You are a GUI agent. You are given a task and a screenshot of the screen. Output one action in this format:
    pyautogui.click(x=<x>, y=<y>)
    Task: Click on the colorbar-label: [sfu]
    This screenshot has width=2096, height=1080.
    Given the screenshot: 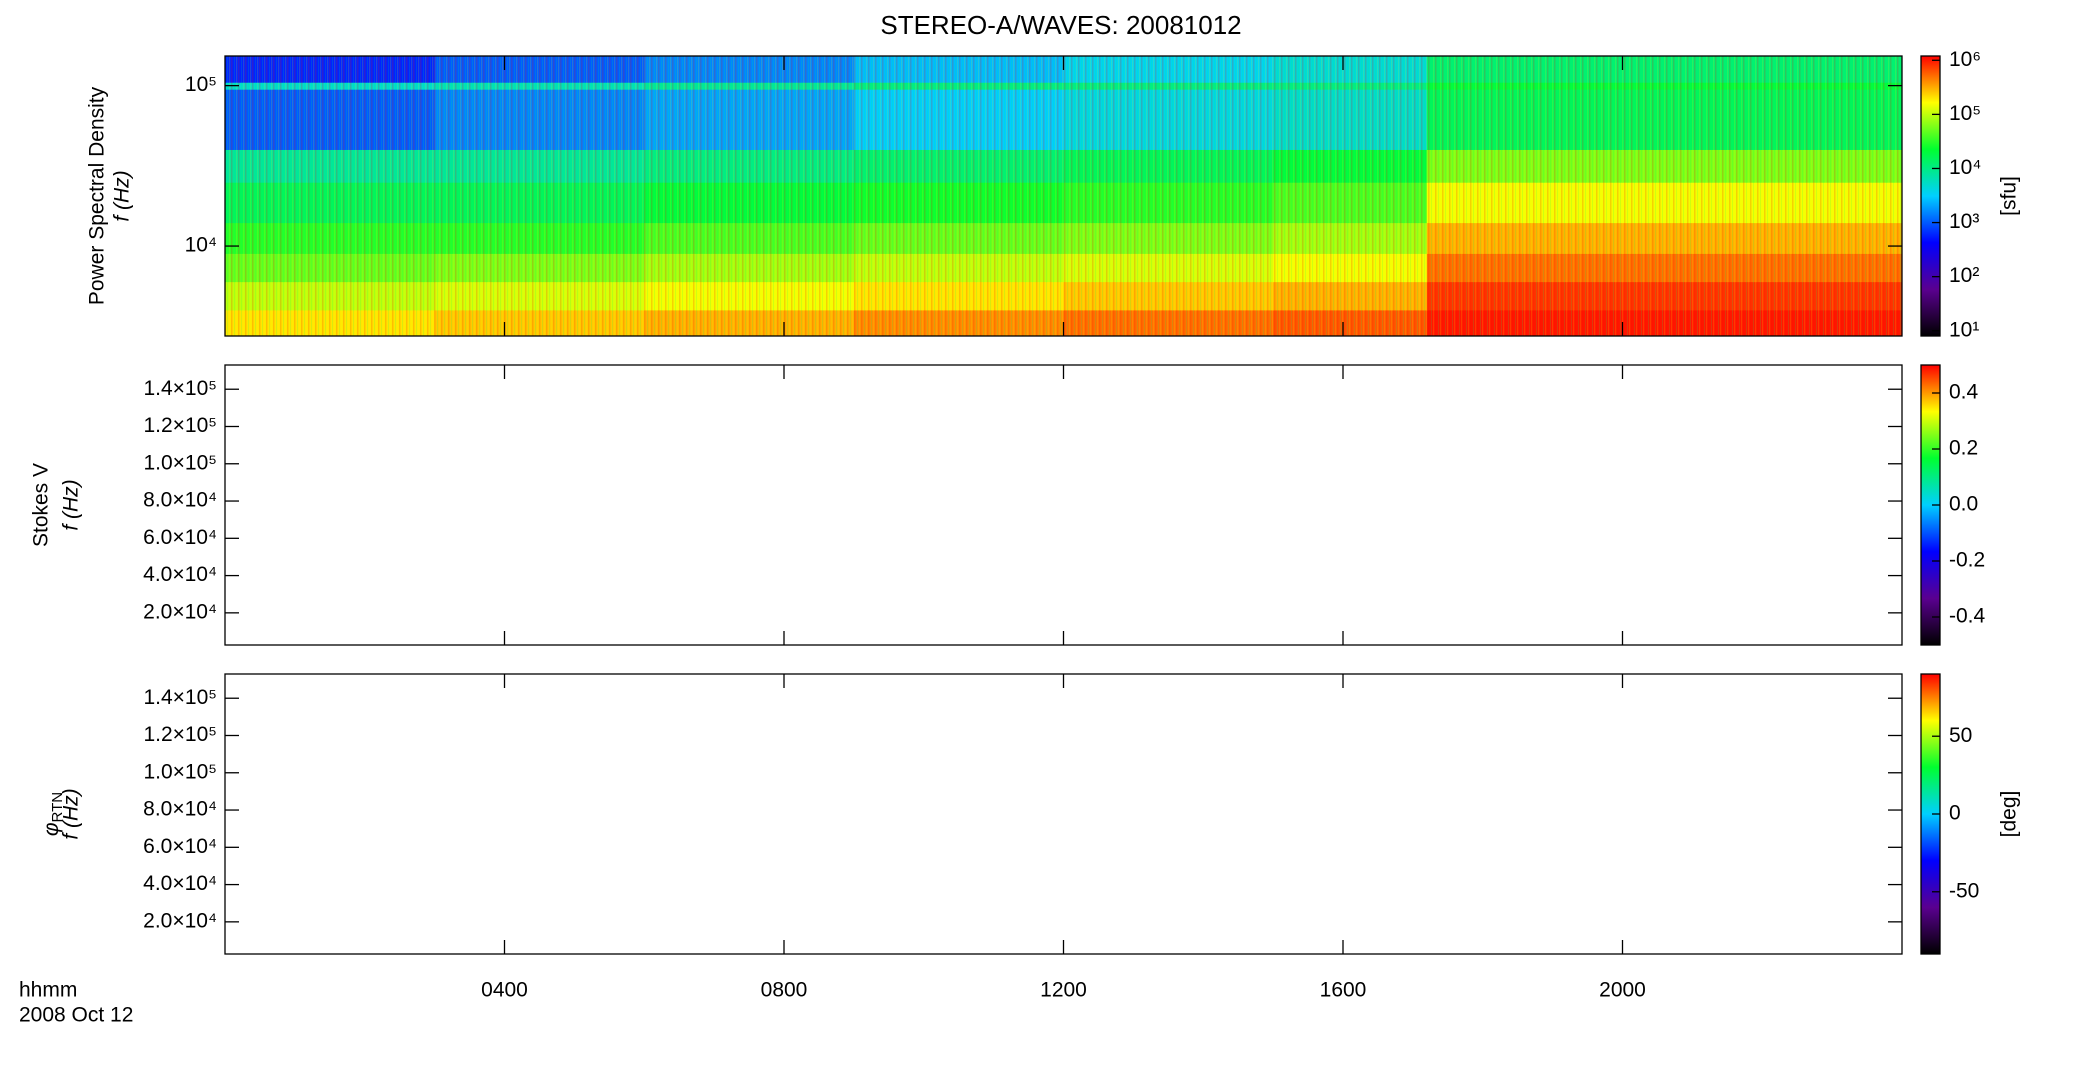 What is the action you would take?
    pyautogui.click(x=2009, y=196)
    